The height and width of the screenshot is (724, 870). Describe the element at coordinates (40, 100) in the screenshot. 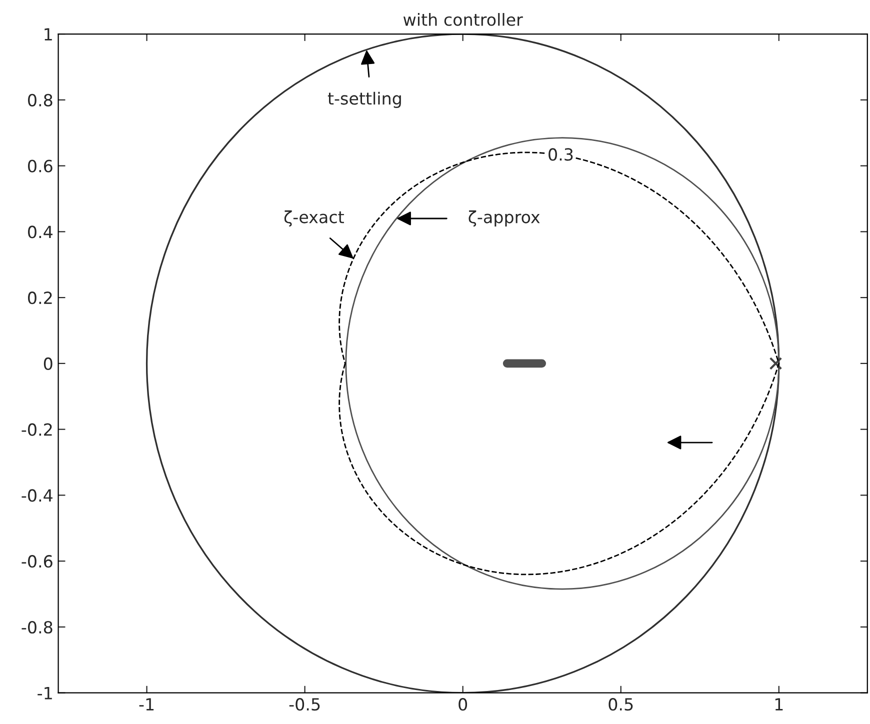

I see `y-tick-label: 0.8` at that location.